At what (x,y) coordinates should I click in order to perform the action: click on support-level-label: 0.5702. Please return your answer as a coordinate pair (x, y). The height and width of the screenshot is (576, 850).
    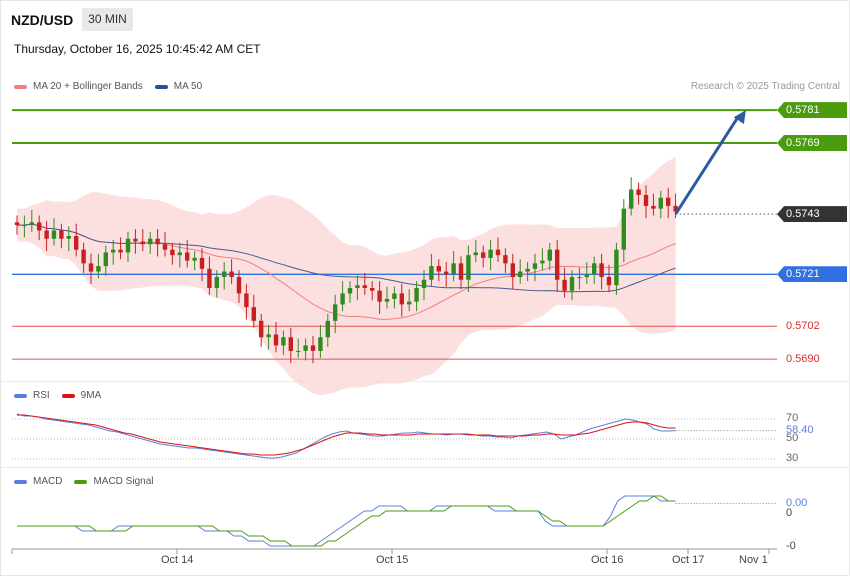
    Looking at the image, I should click on (803, 326).